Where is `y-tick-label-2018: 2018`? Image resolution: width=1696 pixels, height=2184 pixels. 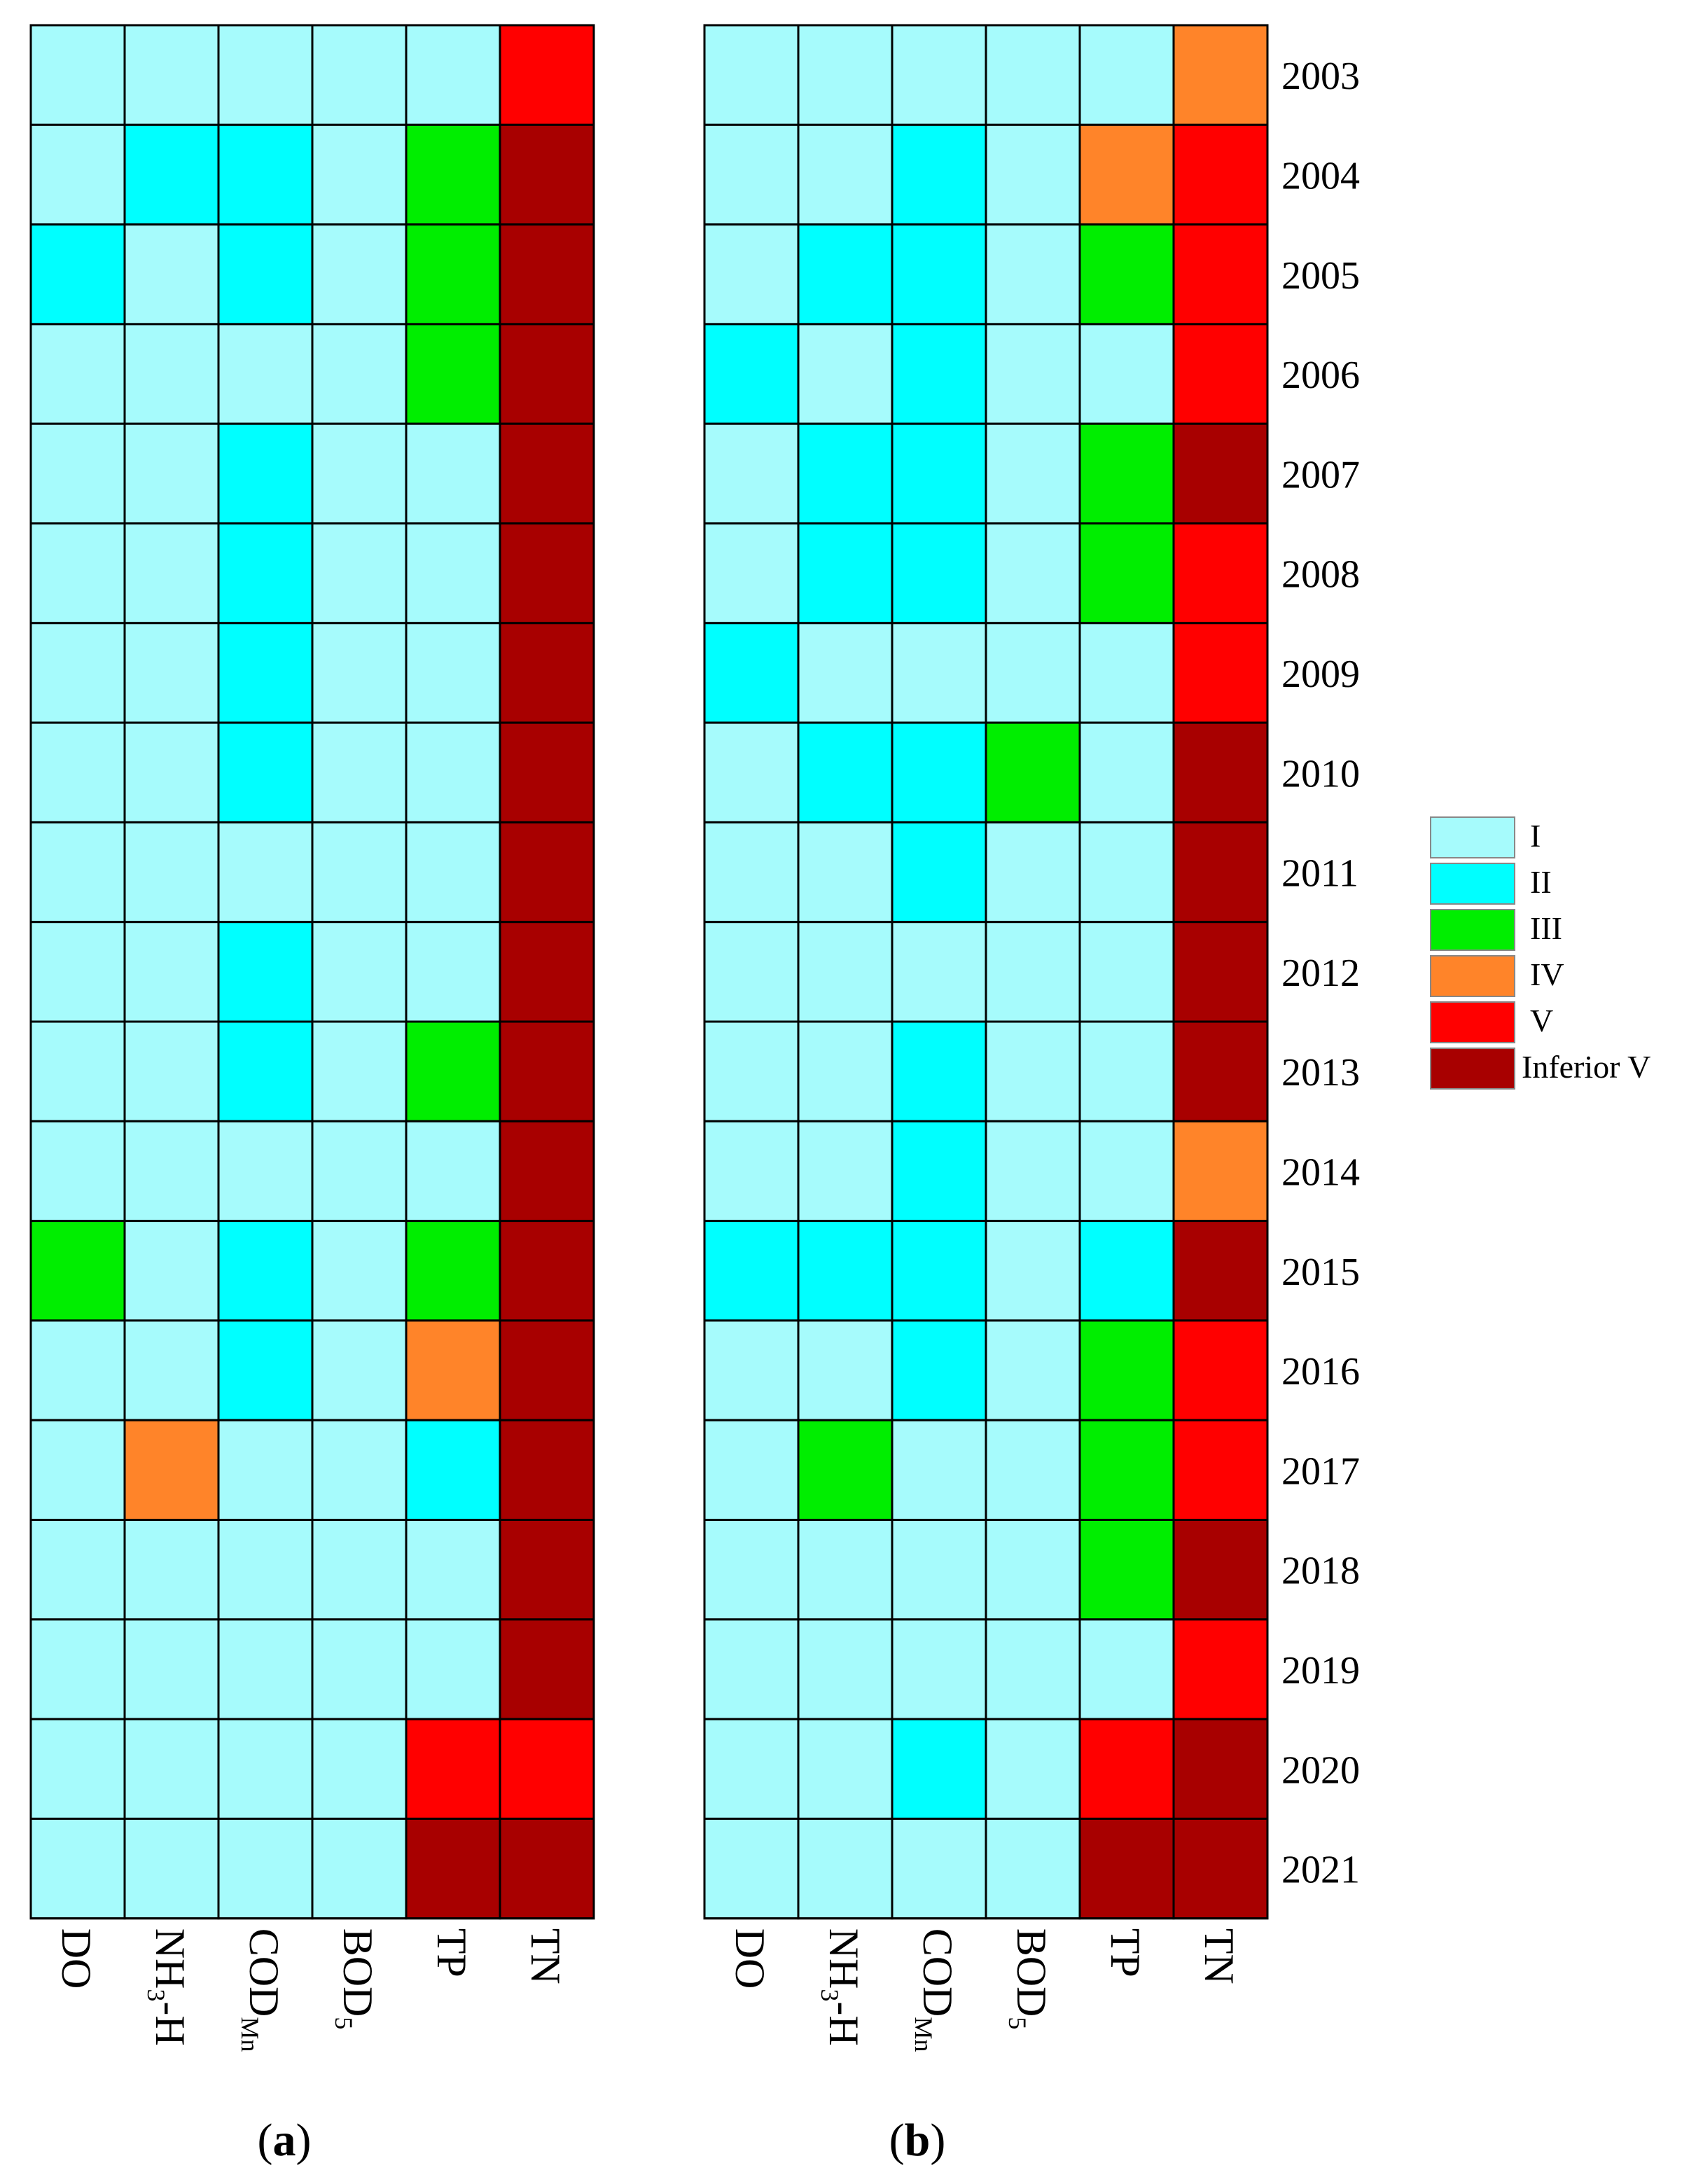 y-tick-label-2018: 2018 is located at coordinates (1320, 1571).